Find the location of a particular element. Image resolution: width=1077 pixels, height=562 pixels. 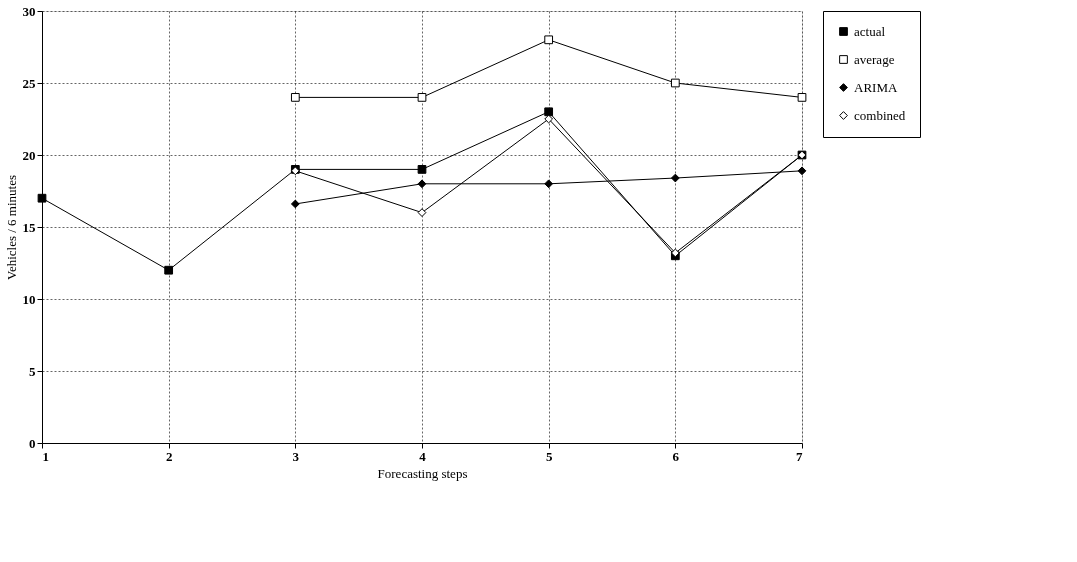

y-tick-label: 25 is located at coordinates (29, 83).